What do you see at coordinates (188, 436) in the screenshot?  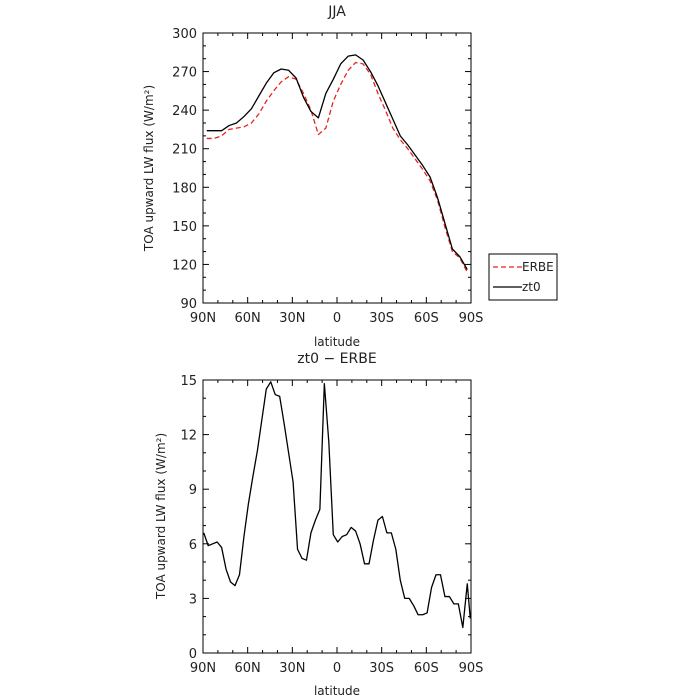 I see `bottom-y-tick-label: 12` at bounding box center [188, 436].